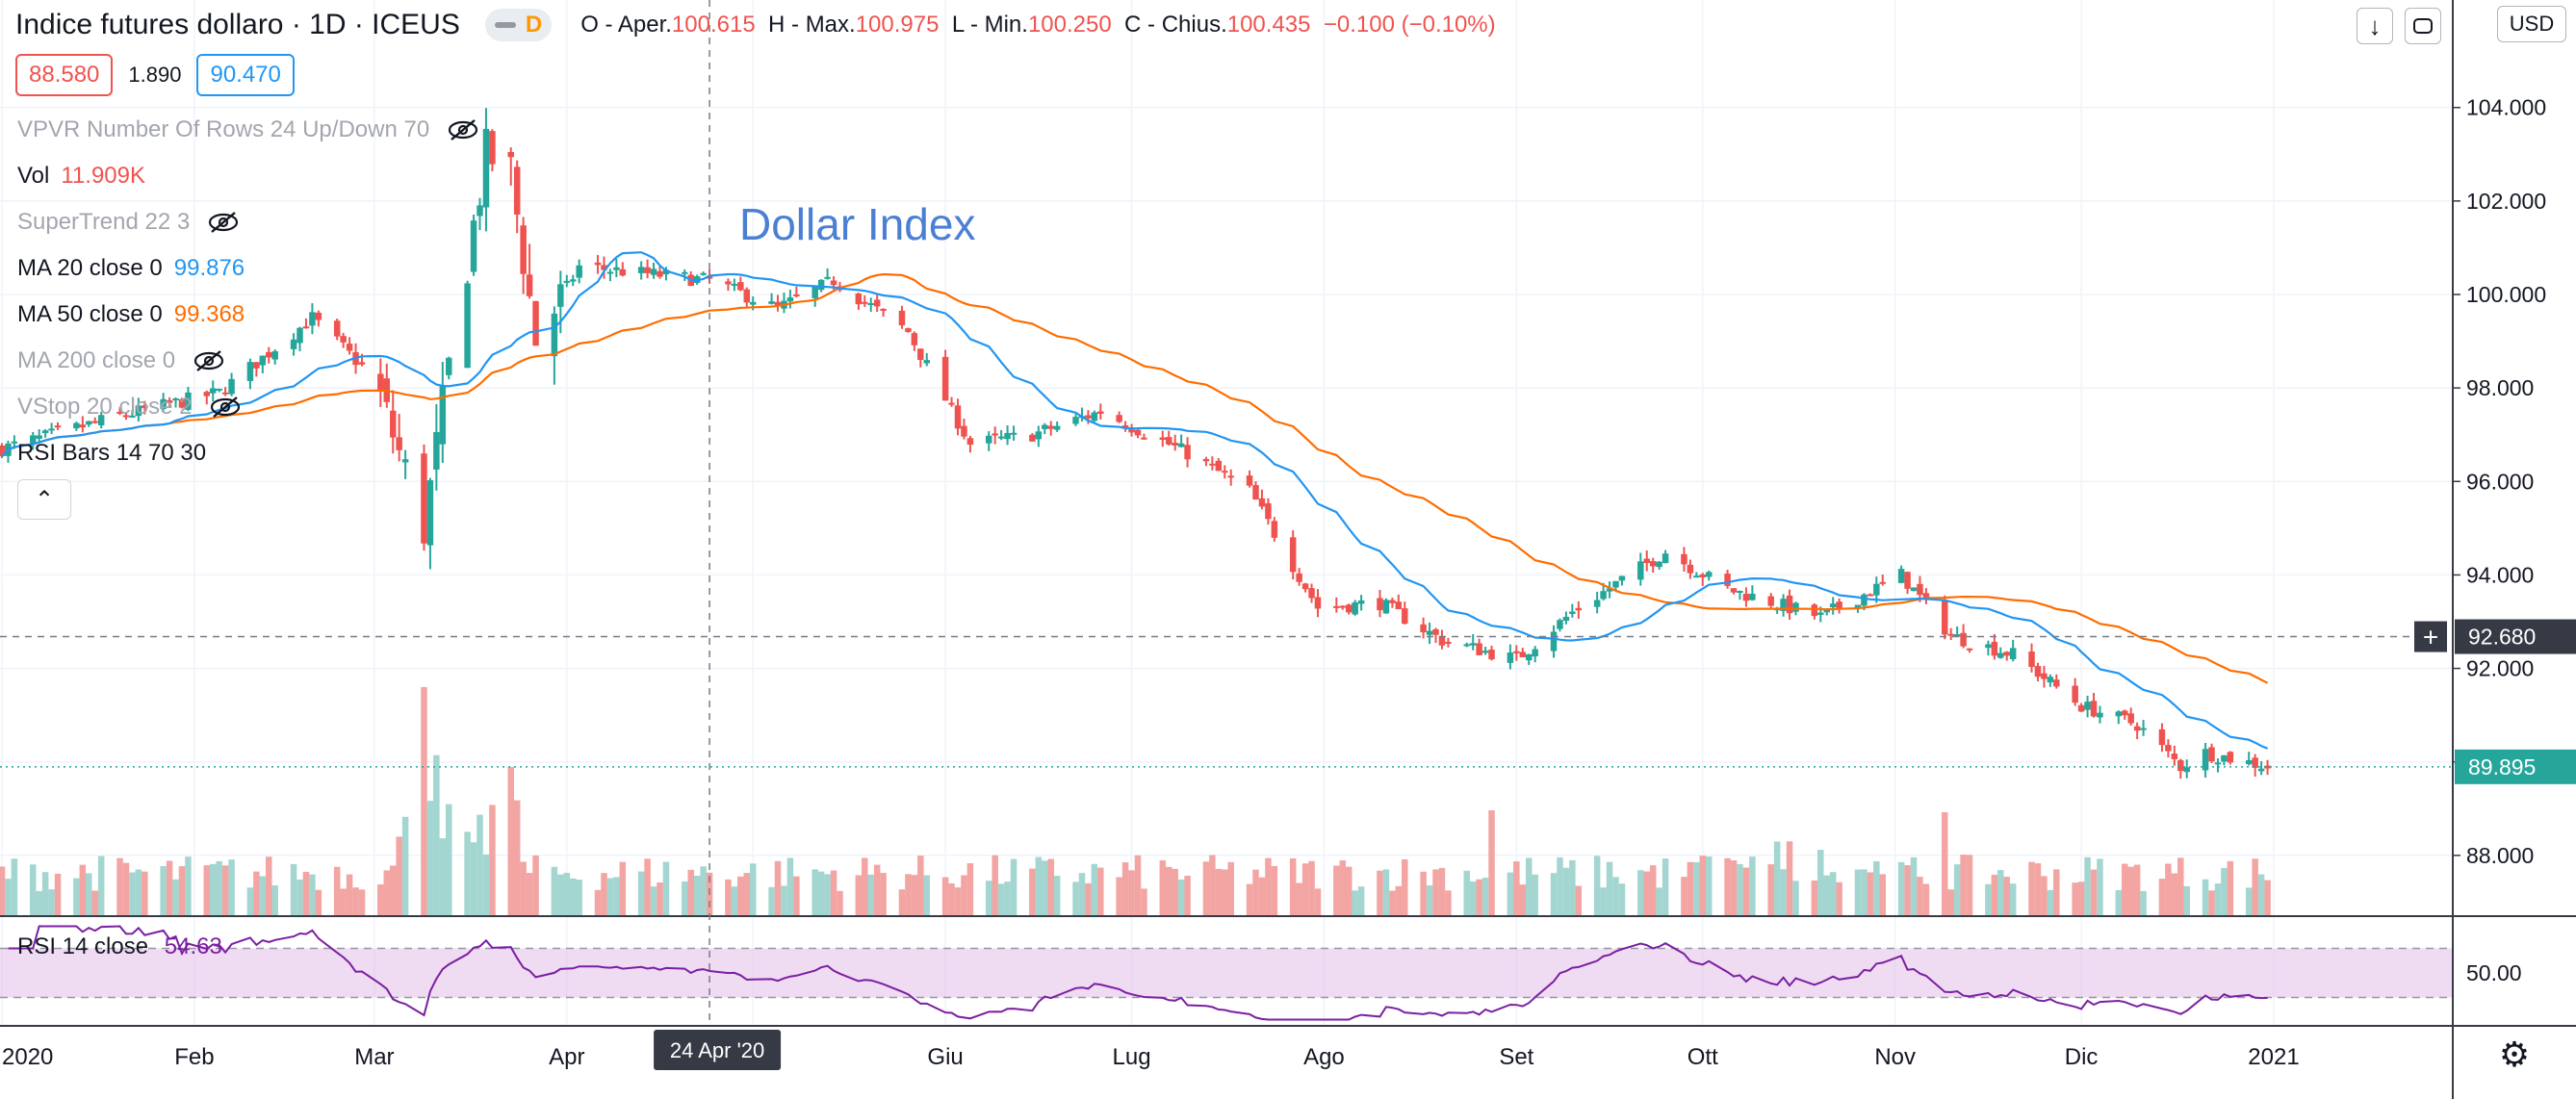 Image resolution: width=2576 pixels, height=1099 pixels. What do you see at coordinates (1516, 1057) in the screenshot?
I see `x-tick-label: Set` at bounding box center [1516, 1057].